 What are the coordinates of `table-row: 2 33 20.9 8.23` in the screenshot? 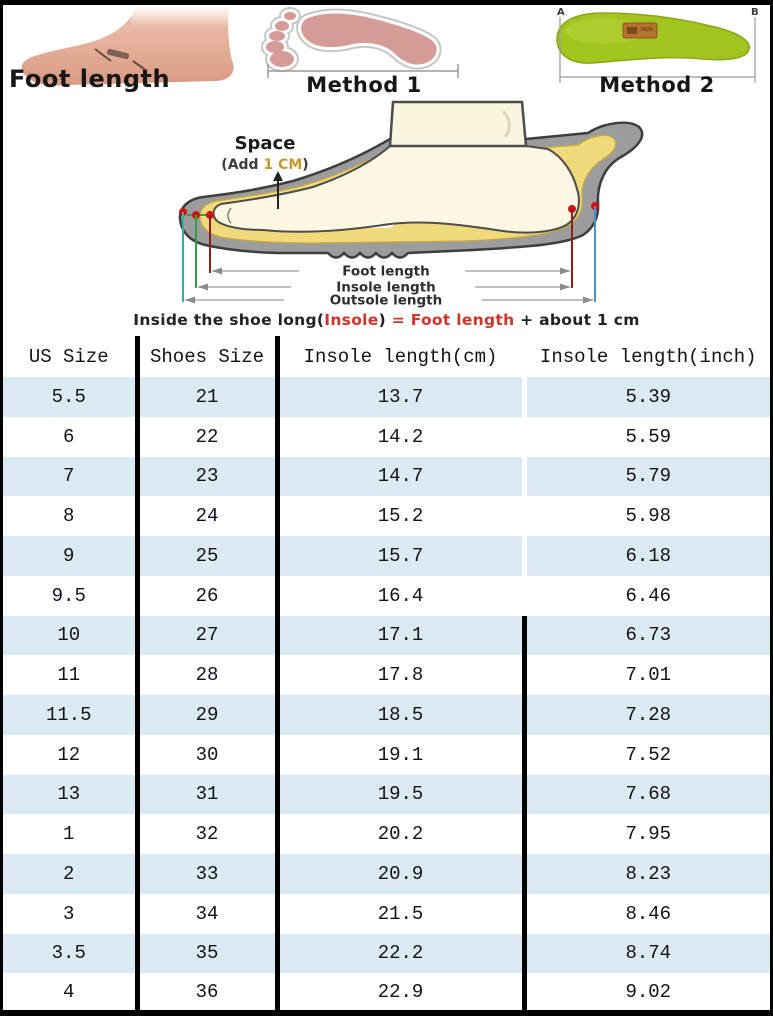 It's located at (386, 874).